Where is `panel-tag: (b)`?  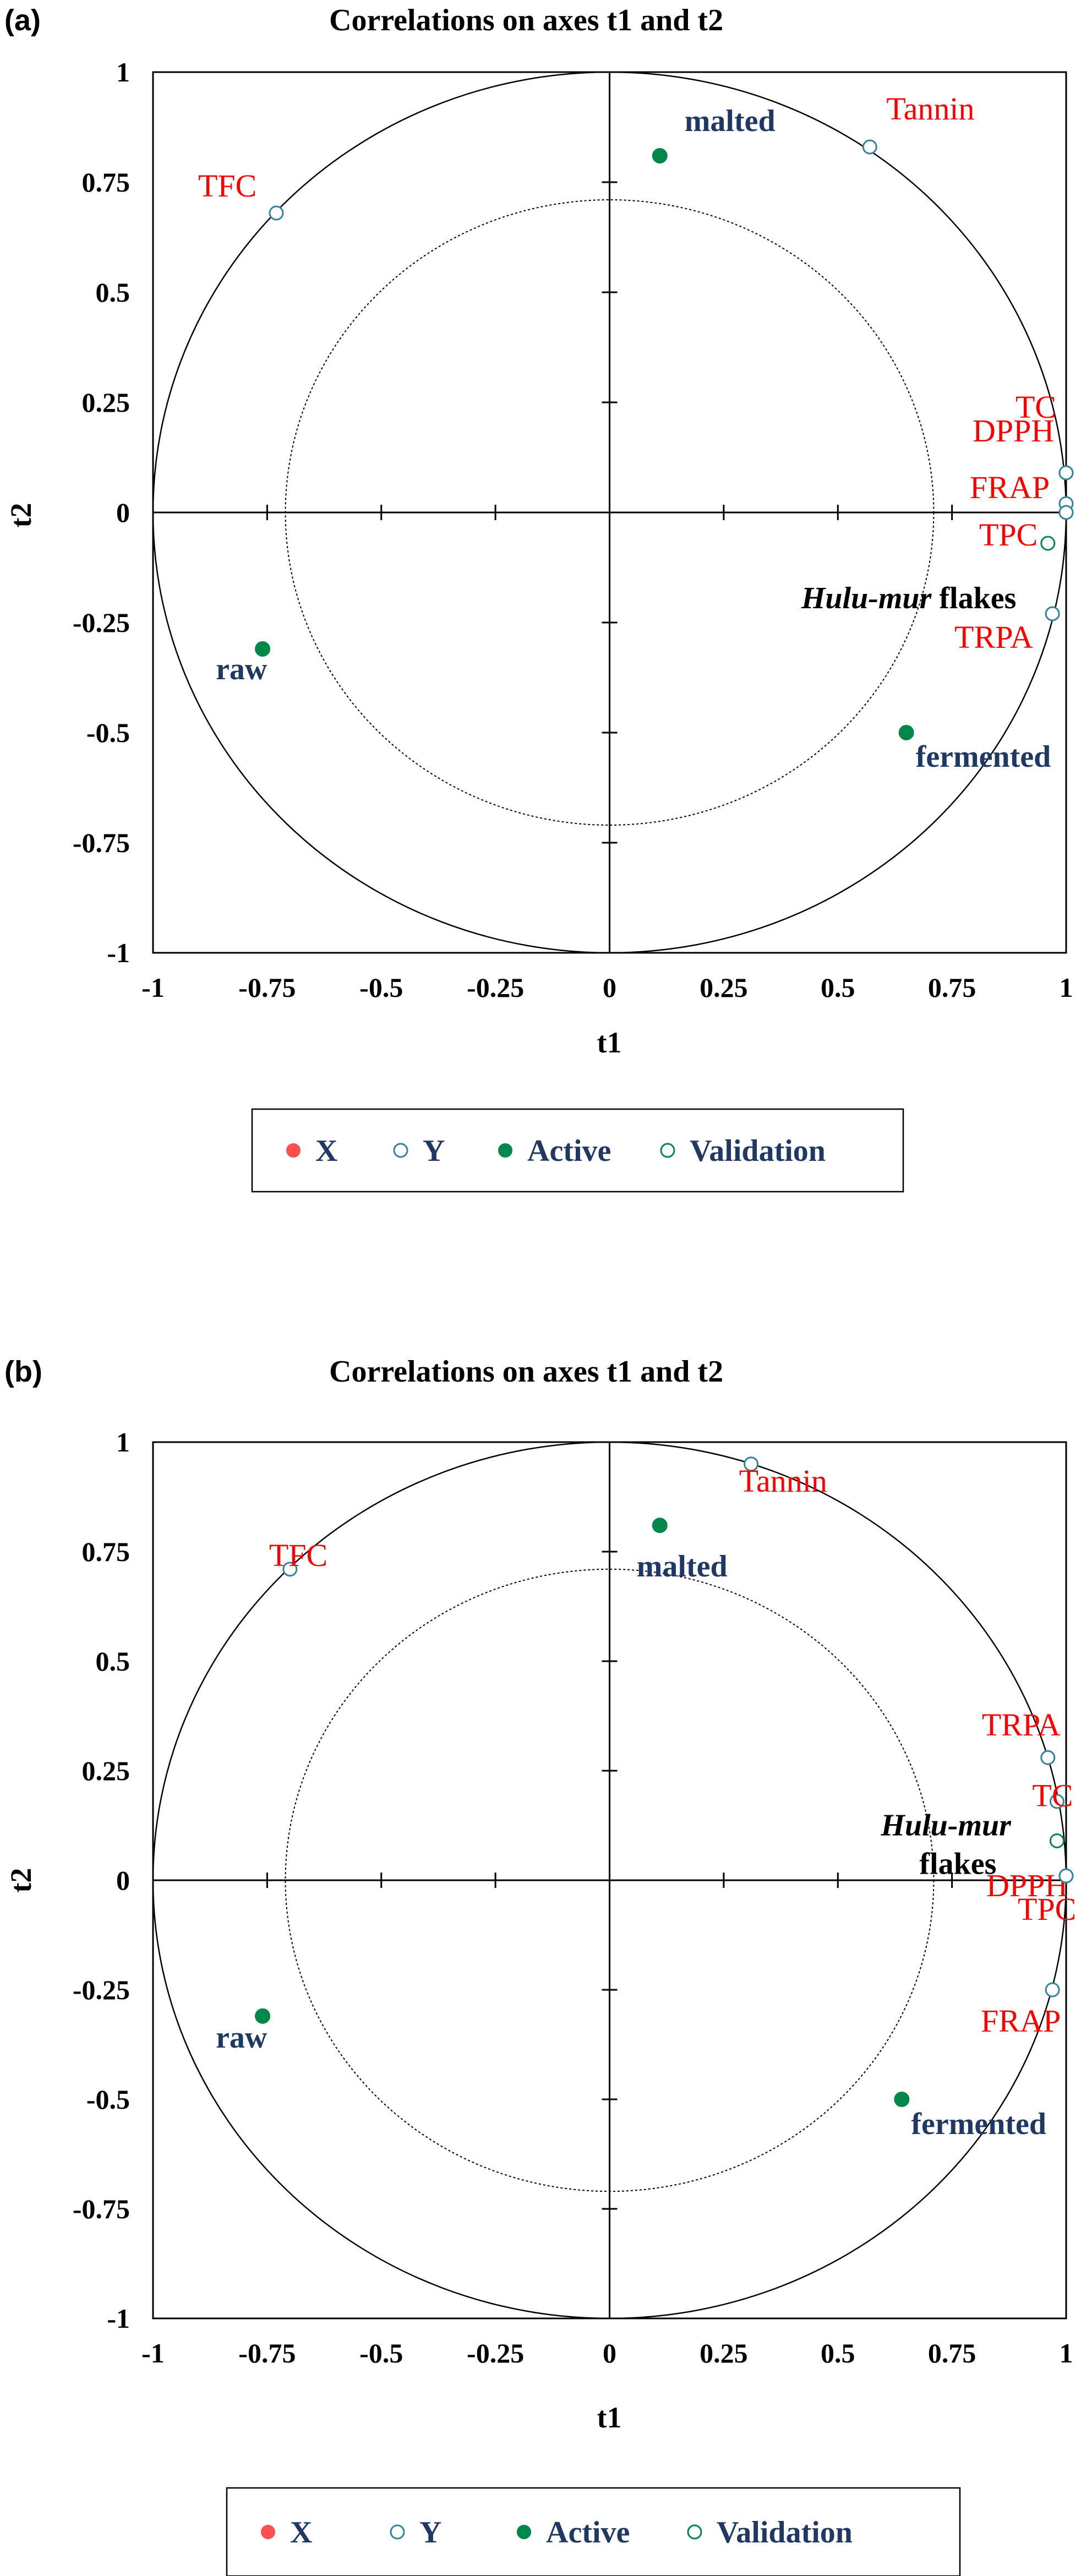 panel-tag: (b) is located at coordinates (23, 1371).